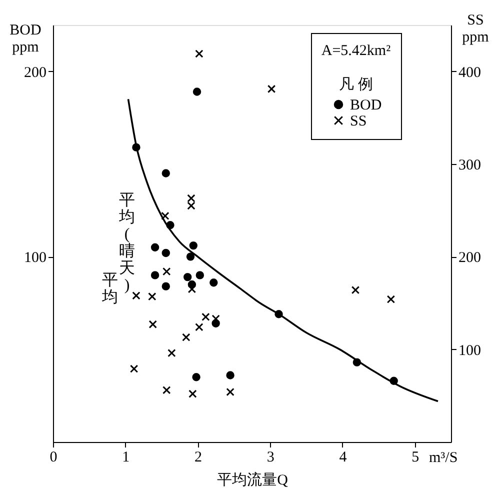 This screenshot has height=493, width=502. I want to click on y2-tick-label: 400, so click(469, 72).